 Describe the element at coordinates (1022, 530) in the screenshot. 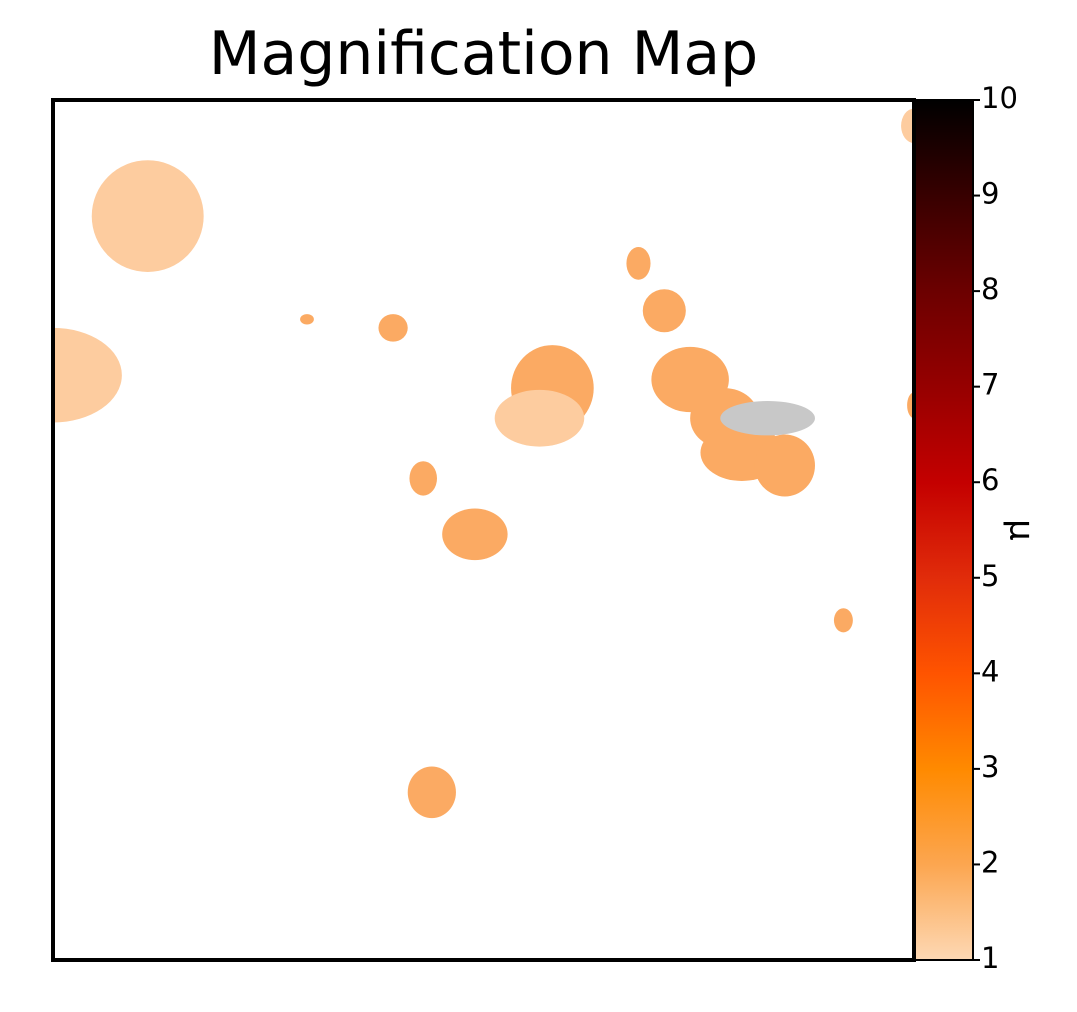

I see `colorbar-label: μ` at that location.